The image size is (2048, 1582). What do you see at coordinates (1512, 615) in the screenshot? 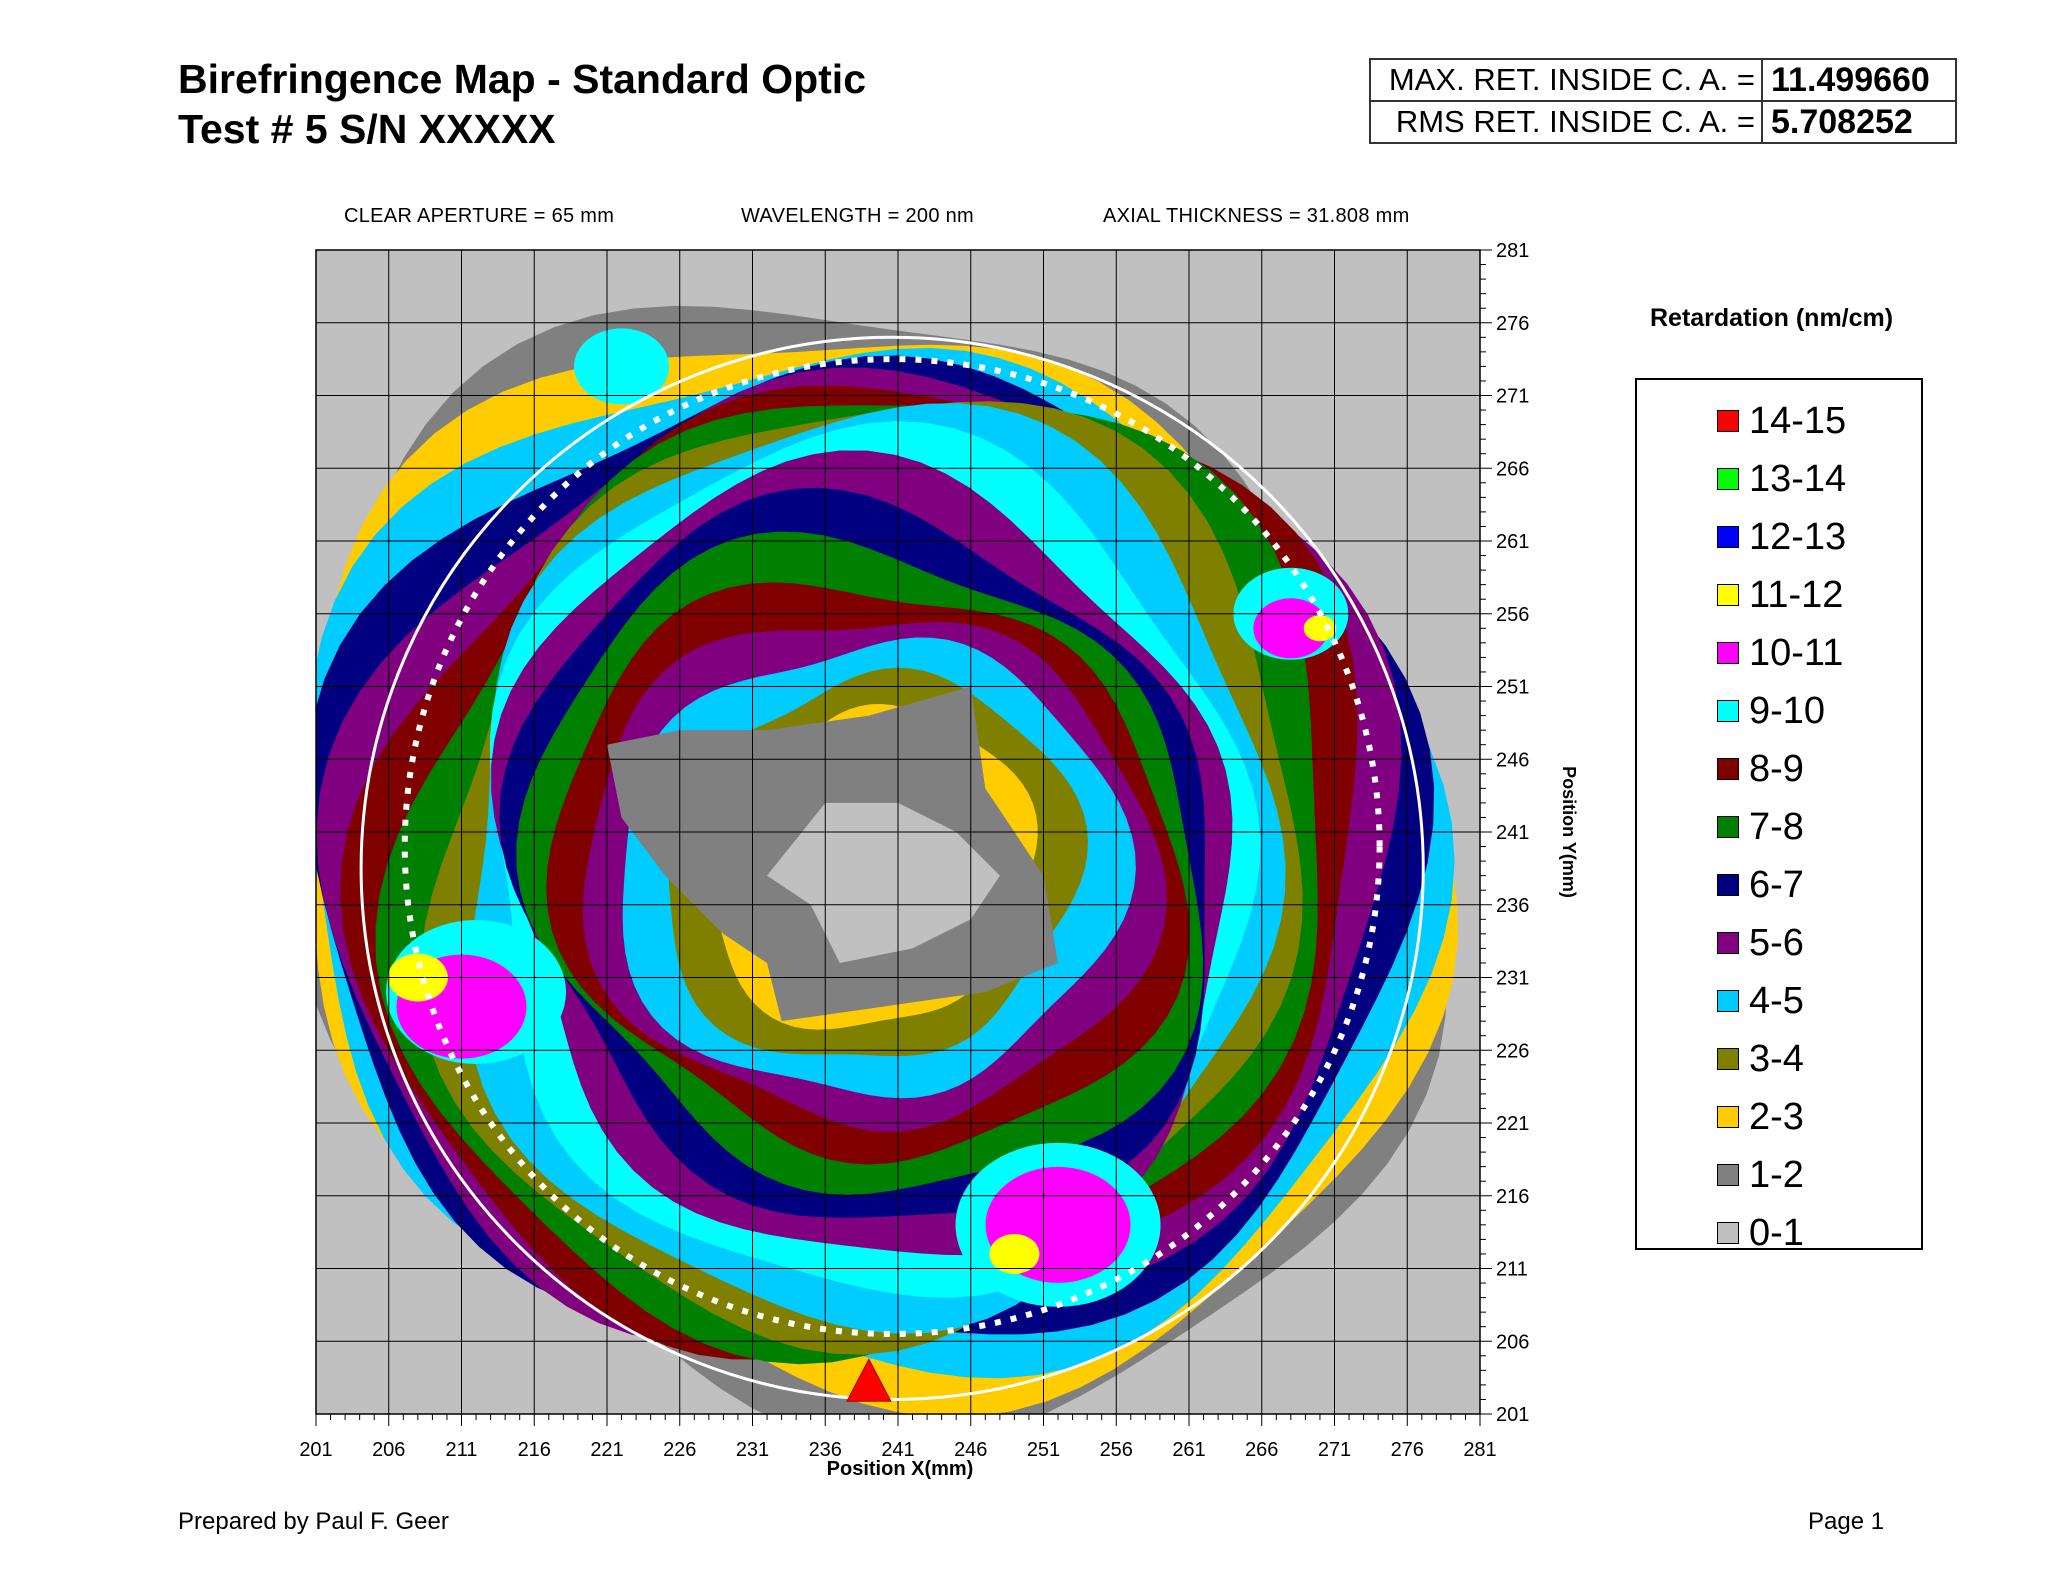
I see `y-tick-label: 256` at bounding box center [1512, 615].